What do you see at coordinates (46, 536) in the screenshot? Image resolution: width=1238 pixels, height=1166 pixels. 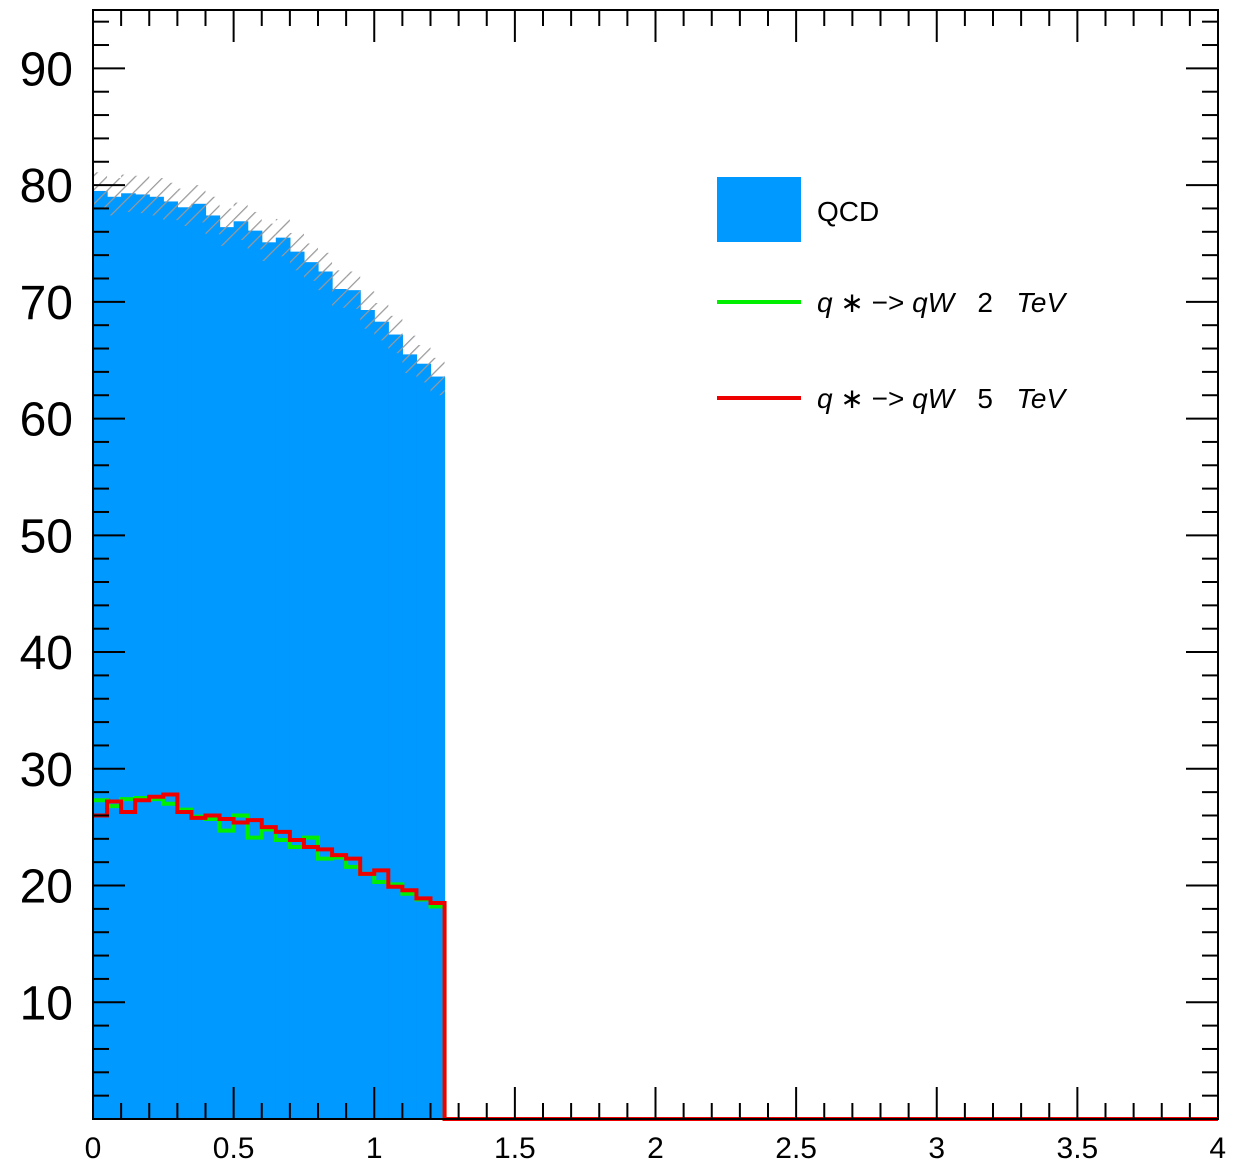 I see `y-tick-label: 50` at bounding box center [46, 536].